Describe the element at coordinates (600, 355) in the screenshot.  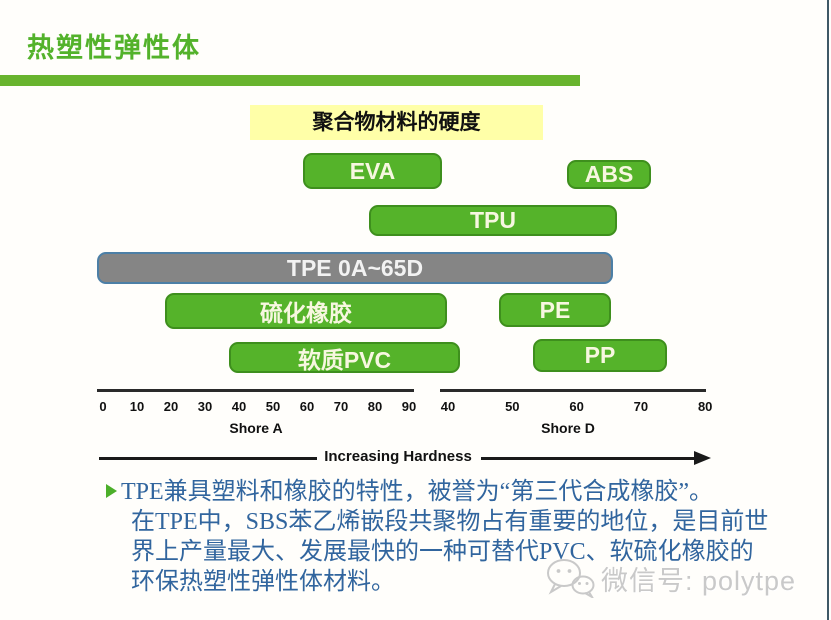
I see `bar-pp: PP` at that location.